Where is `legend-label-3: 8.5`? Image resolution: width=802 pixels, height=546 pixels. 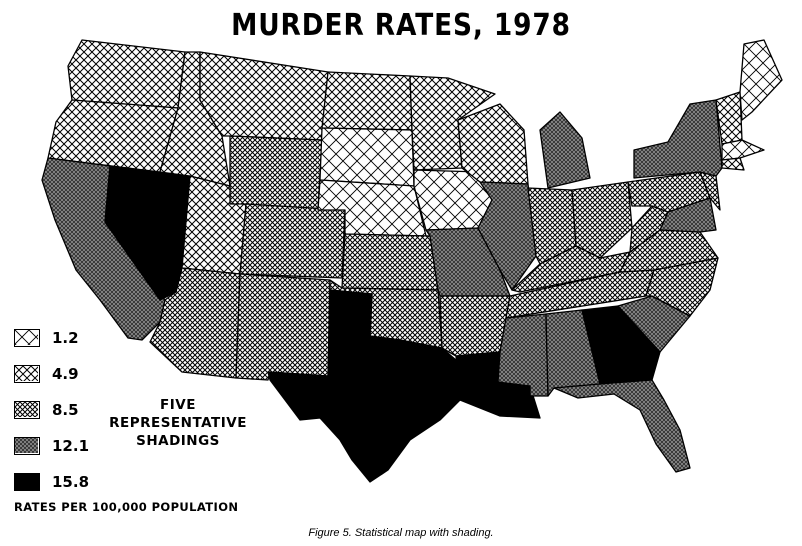 legend-label-3: 8.5 is located at coordinates (65, 410).